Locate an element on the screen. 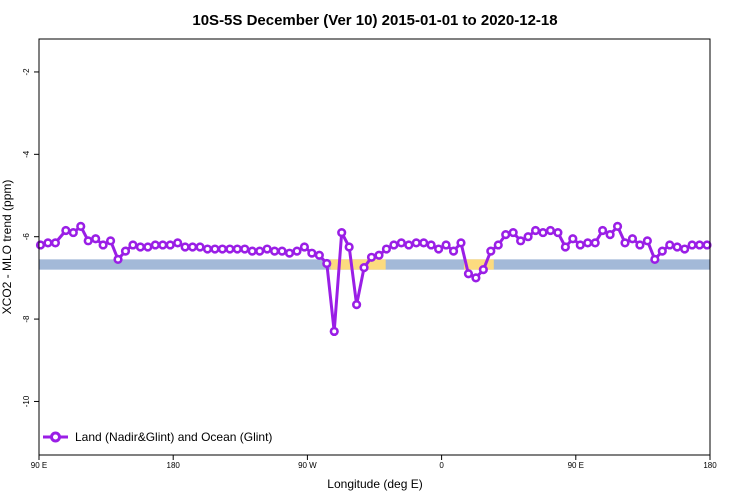 The height and width of the screenshot is (500, 750). x-axis: 90 E 180 90 W 0 90 E 180 is located at coordinates (374, 462).